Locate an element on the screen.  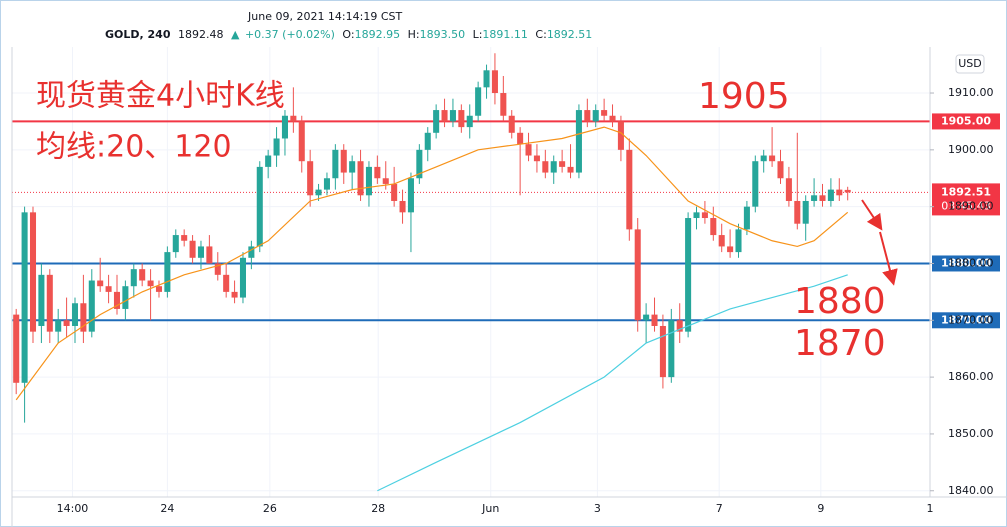
y-tick-label: 1900.00 is located at coordinates (971, 149).